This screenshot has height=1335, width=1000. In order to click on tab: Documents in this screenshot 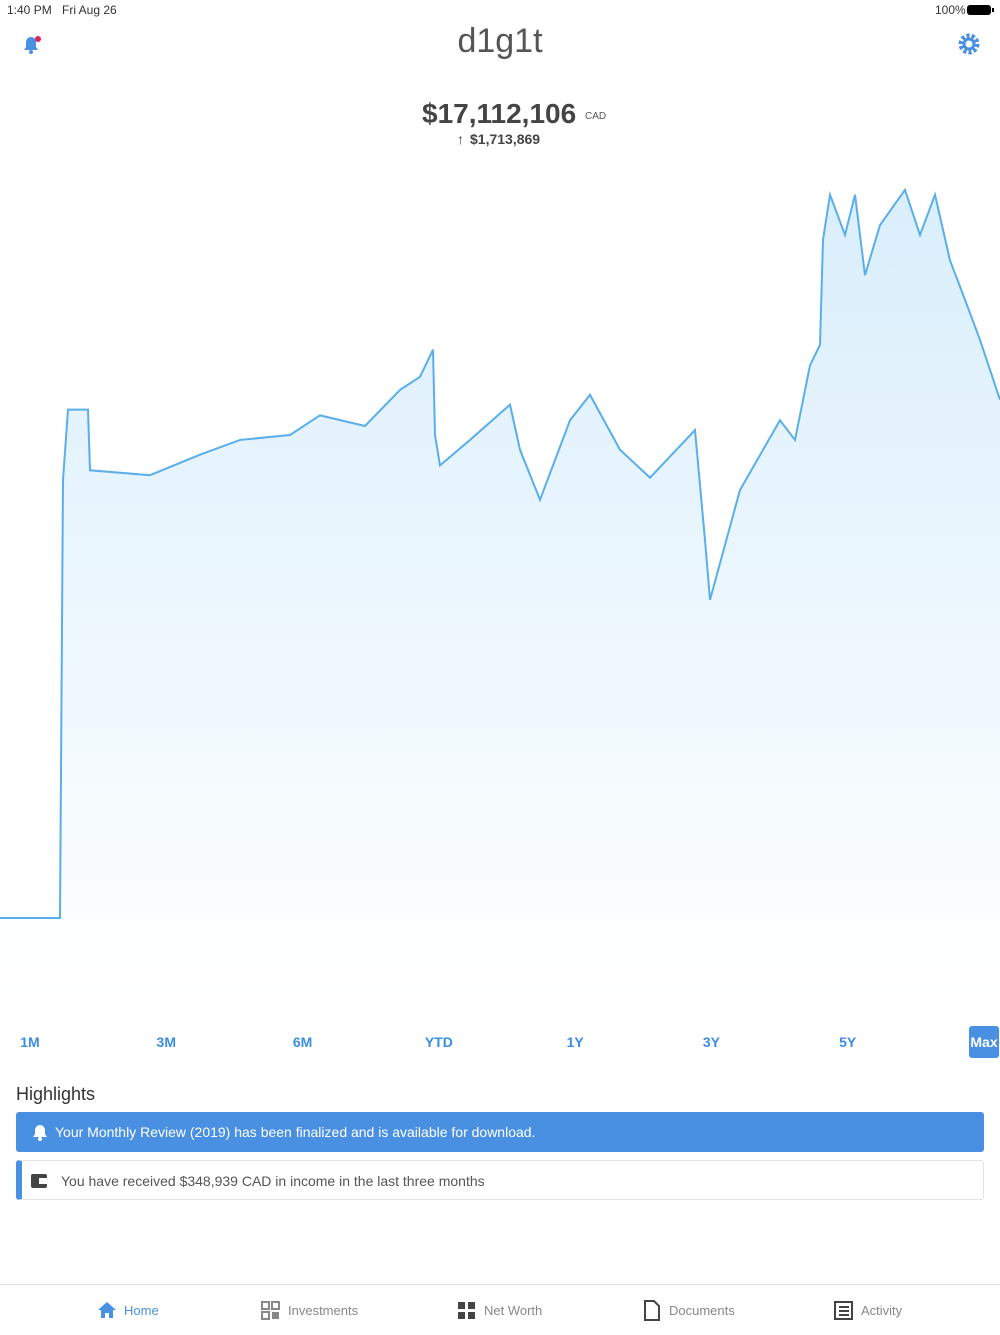, I will do `click(688, 1310)`.